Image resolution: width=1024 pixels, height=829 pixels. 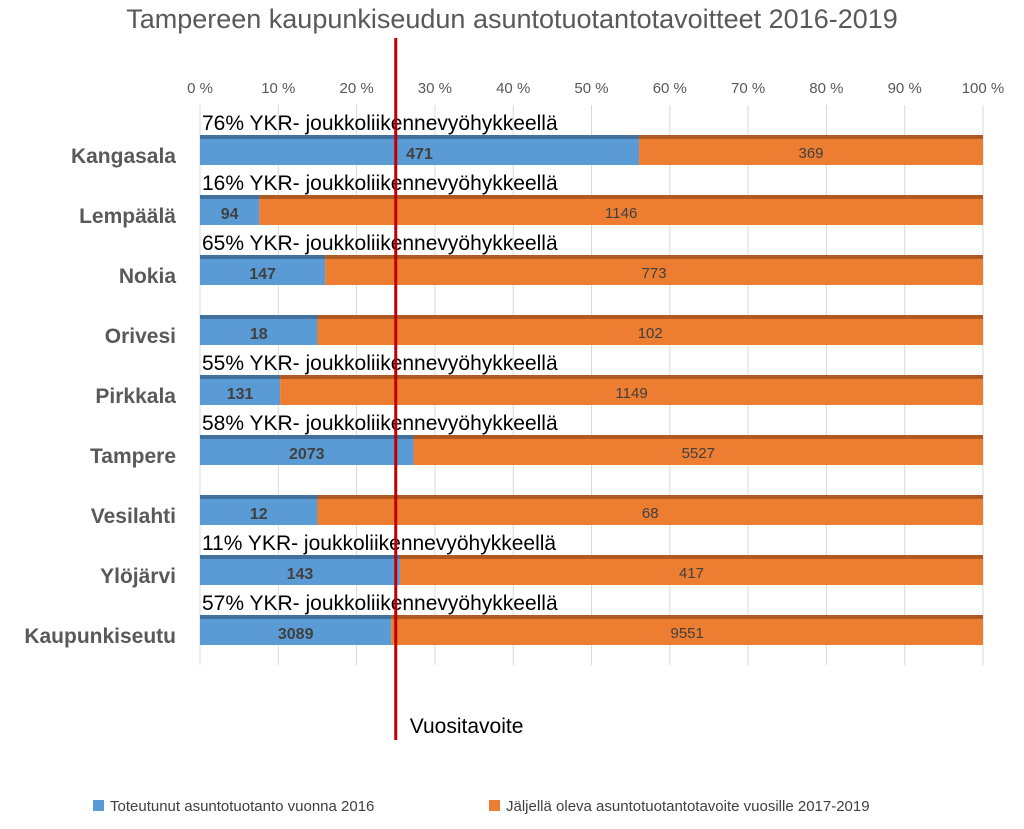 What do you see at coordinates (380, 423) in the screenshot?
I see `zone-annotation: 58% YKR- joukkoliikennevyöhykkeellä` at bounding box center [380, 423].